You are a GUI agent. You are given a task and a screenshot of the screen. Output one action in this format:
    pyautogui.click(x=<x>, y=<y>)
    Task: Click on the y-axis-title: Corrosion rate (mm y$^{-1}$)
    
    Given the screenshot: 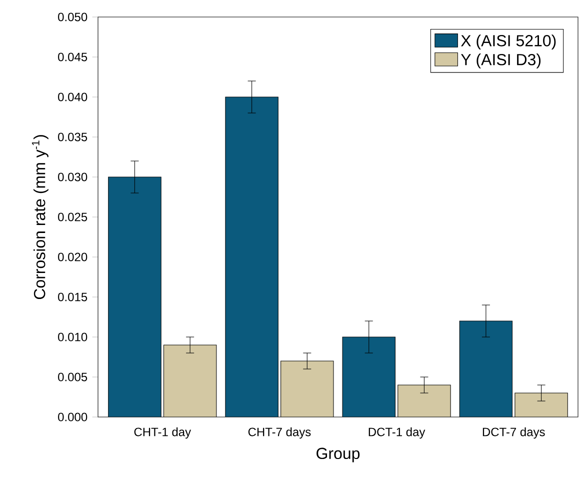 What is the action you would take?
    pyautogui.click(x=40, y=217)
    